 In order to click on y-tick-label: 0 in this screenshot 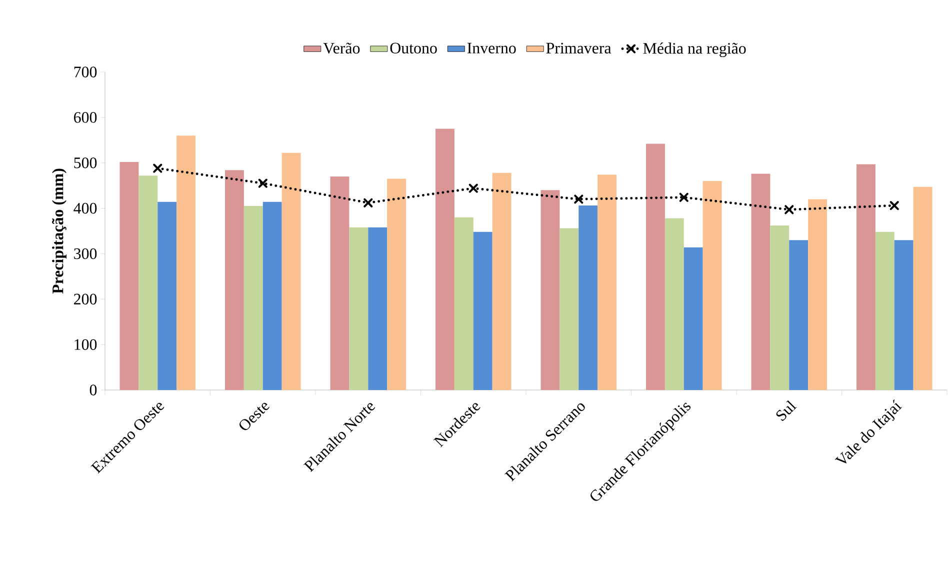, I will do `click(93, 390)`.